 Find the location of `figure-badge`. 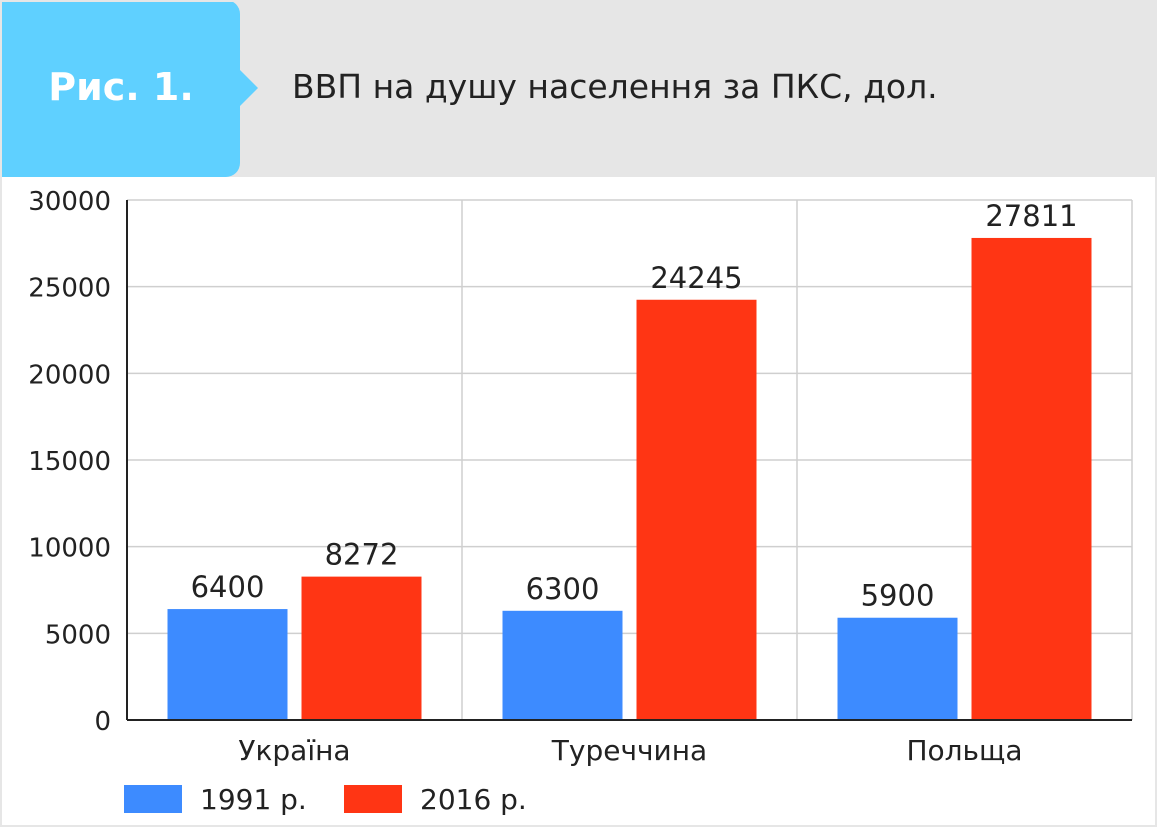

figure-badge is located at coordinates (120, 88).